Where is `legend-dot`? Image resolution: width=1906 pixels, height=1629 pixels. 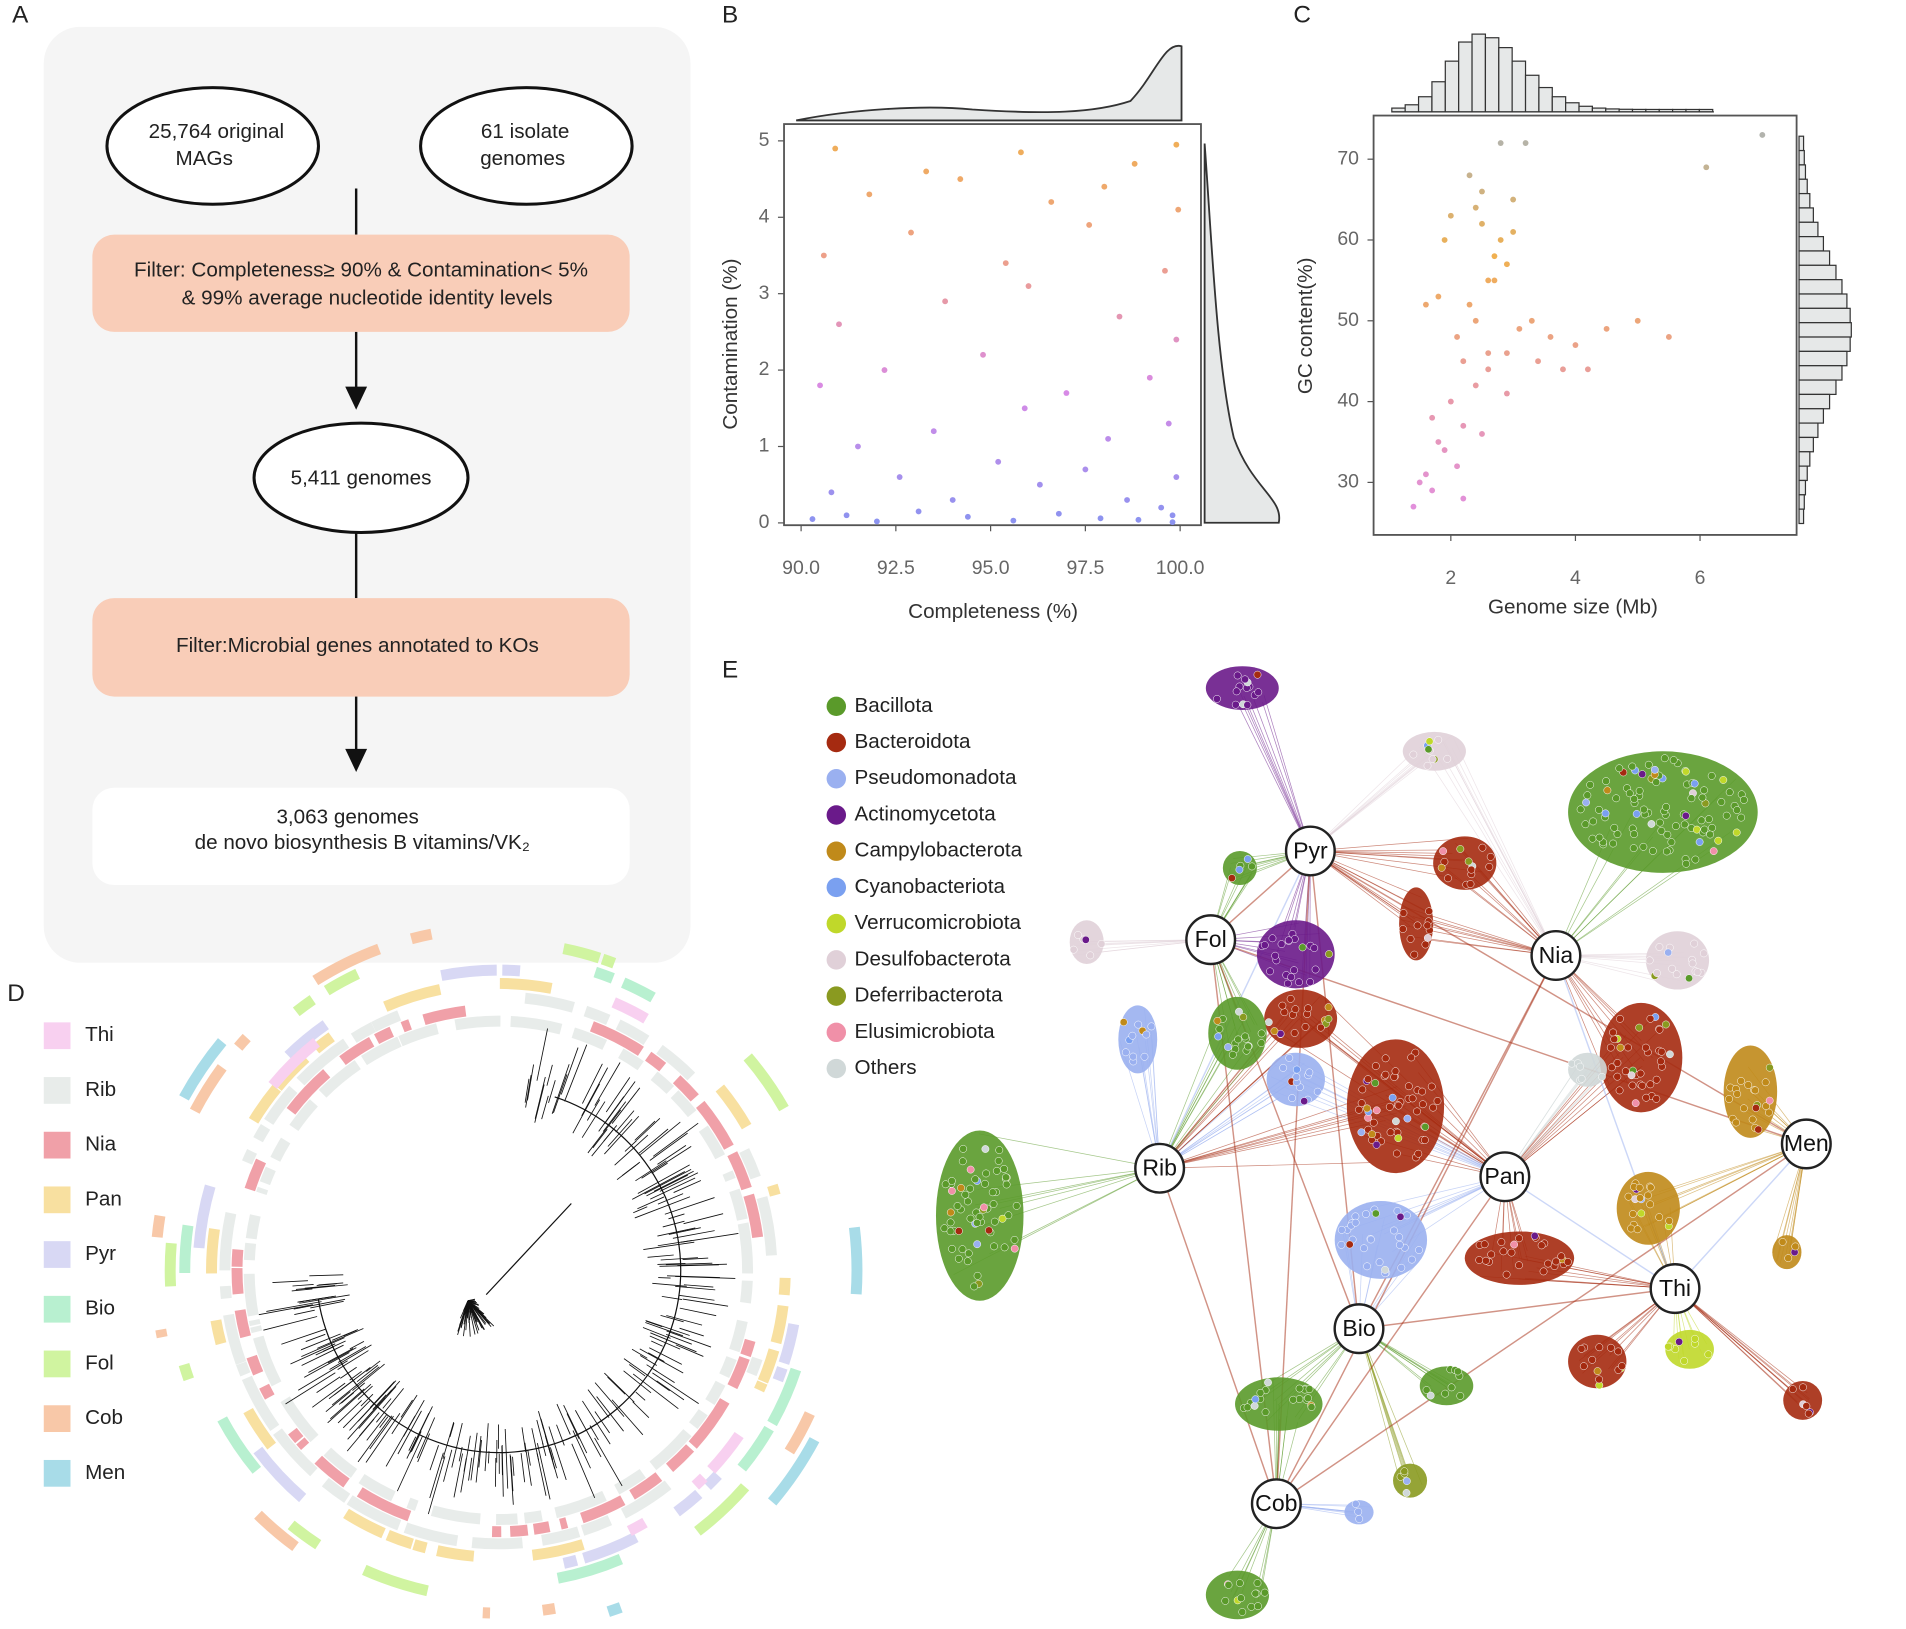 legend-dot is located at coordinates (836, 1032).